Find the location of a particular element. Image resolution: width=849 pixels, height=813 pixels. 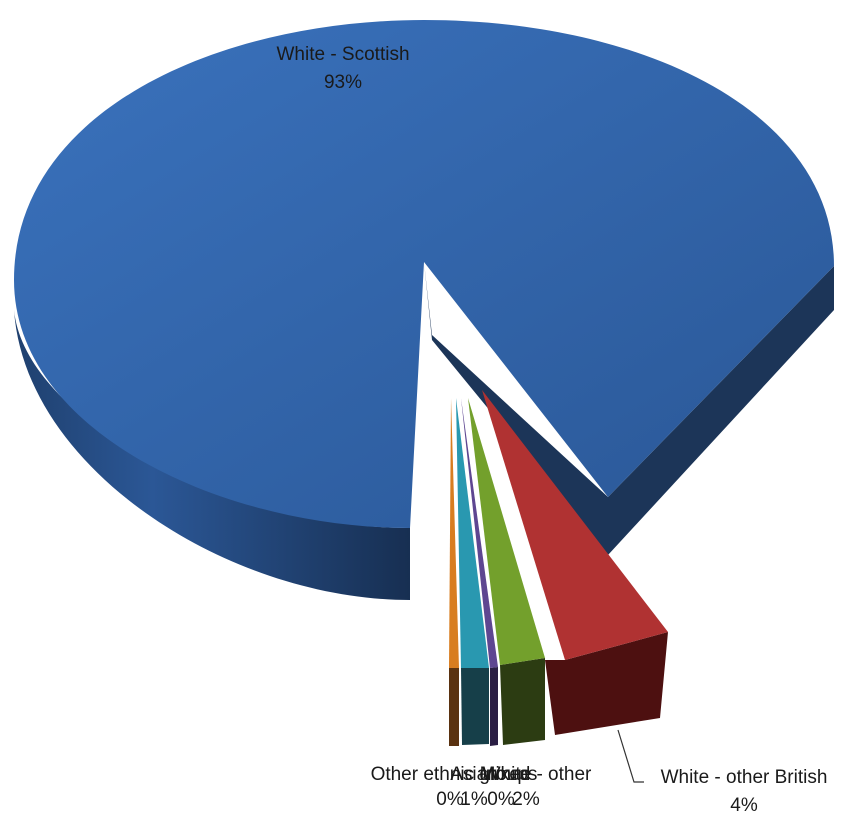

slice-other-ethnic-groups-side is located at coordinates (454, 707).